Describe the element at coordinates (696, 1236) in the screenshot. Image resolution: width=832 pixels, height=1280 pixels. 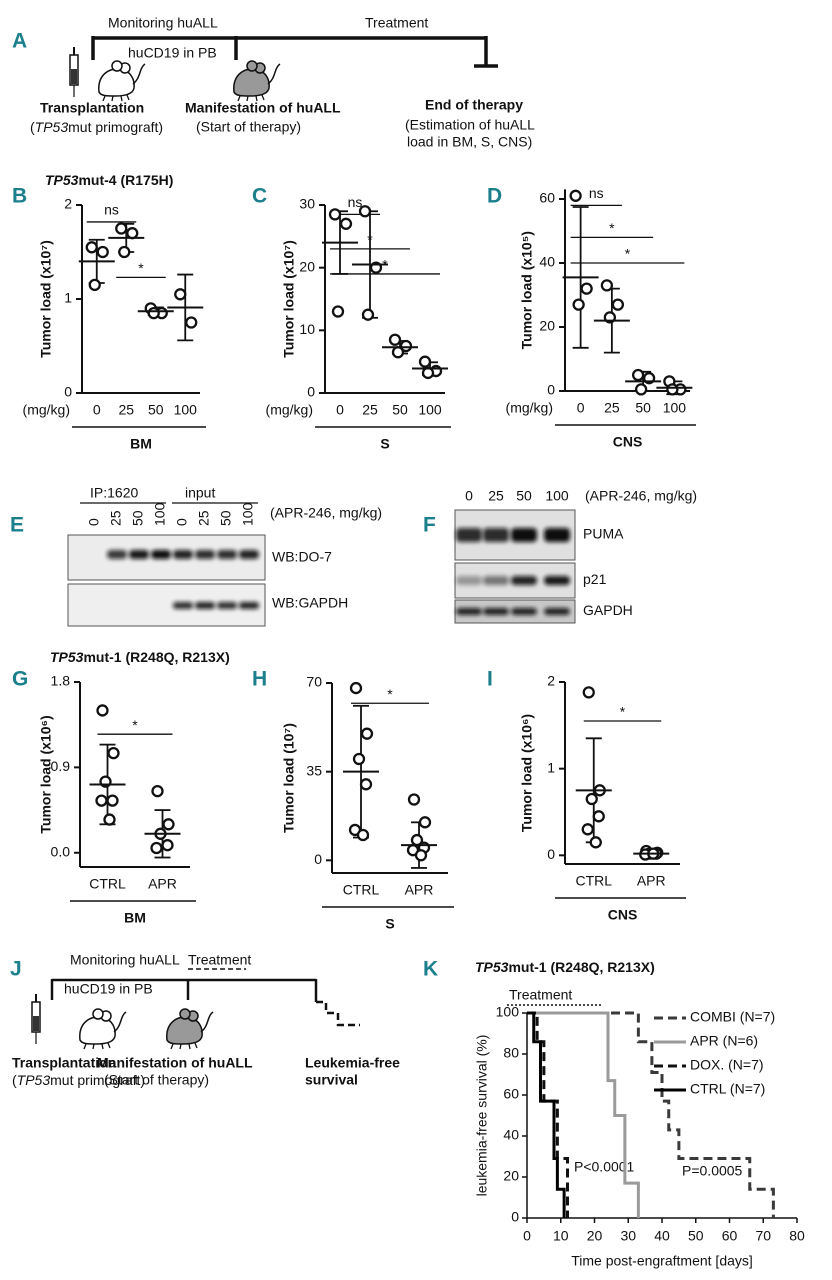
I see `x-tick-label: 50` at that location.